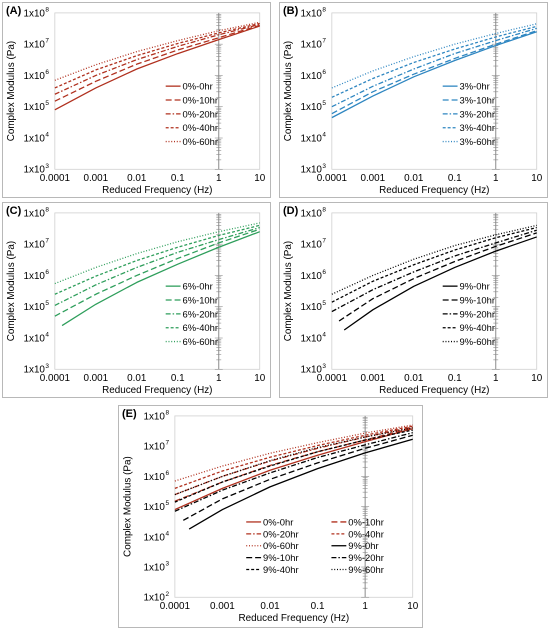 The height and width of the screenshot is (631, 550). Describe the element at coordinates (47, 166) in the screenshot. I see `y-tick-exponent: 3` at that location.